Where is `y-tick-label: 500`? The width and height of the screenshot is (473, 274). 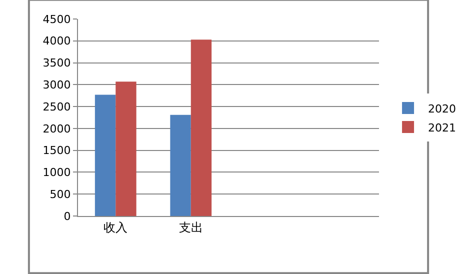
y-tick-label: 500 is located at coordinates (60, 194).